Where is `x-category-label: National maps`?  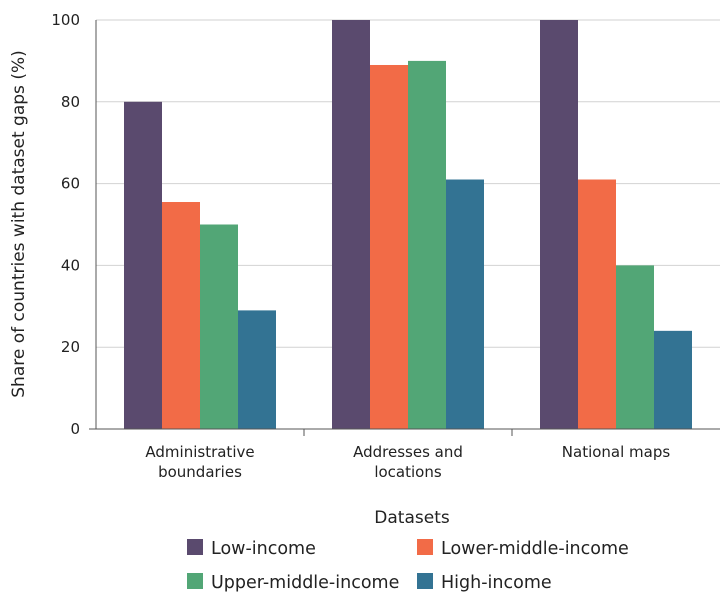 x-category-label: National maps is located at coordinates (616, 452).